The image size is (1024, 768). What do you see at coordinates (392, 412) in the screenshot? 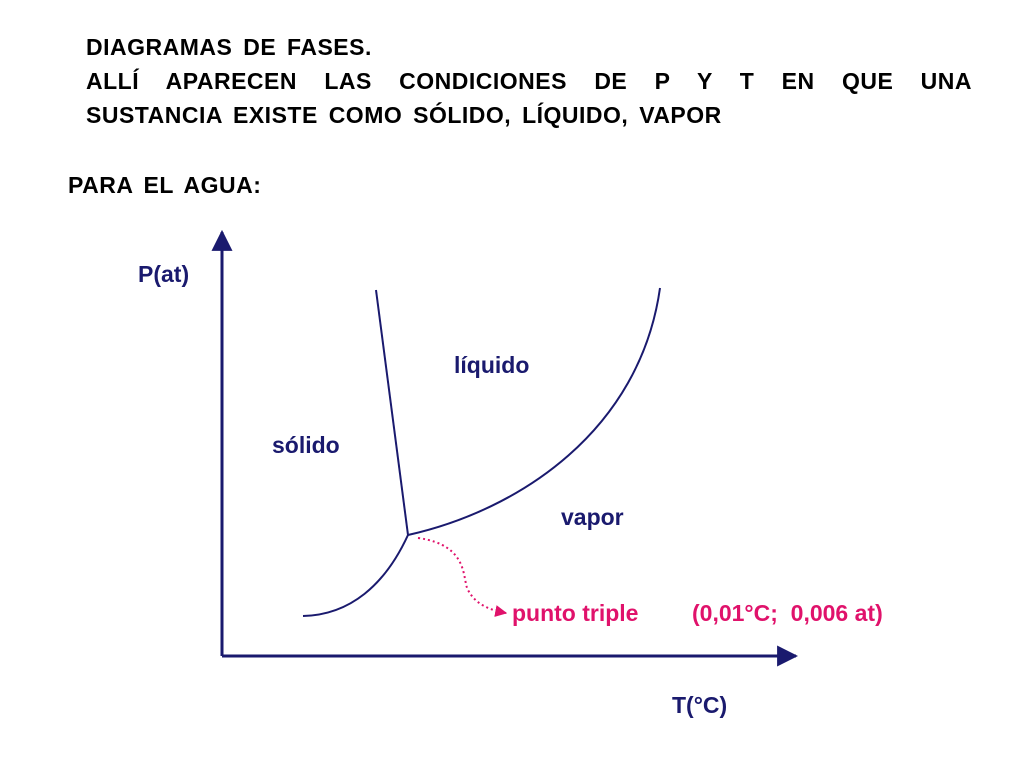
I see `melting-curve` at bounding box center [392, 412].